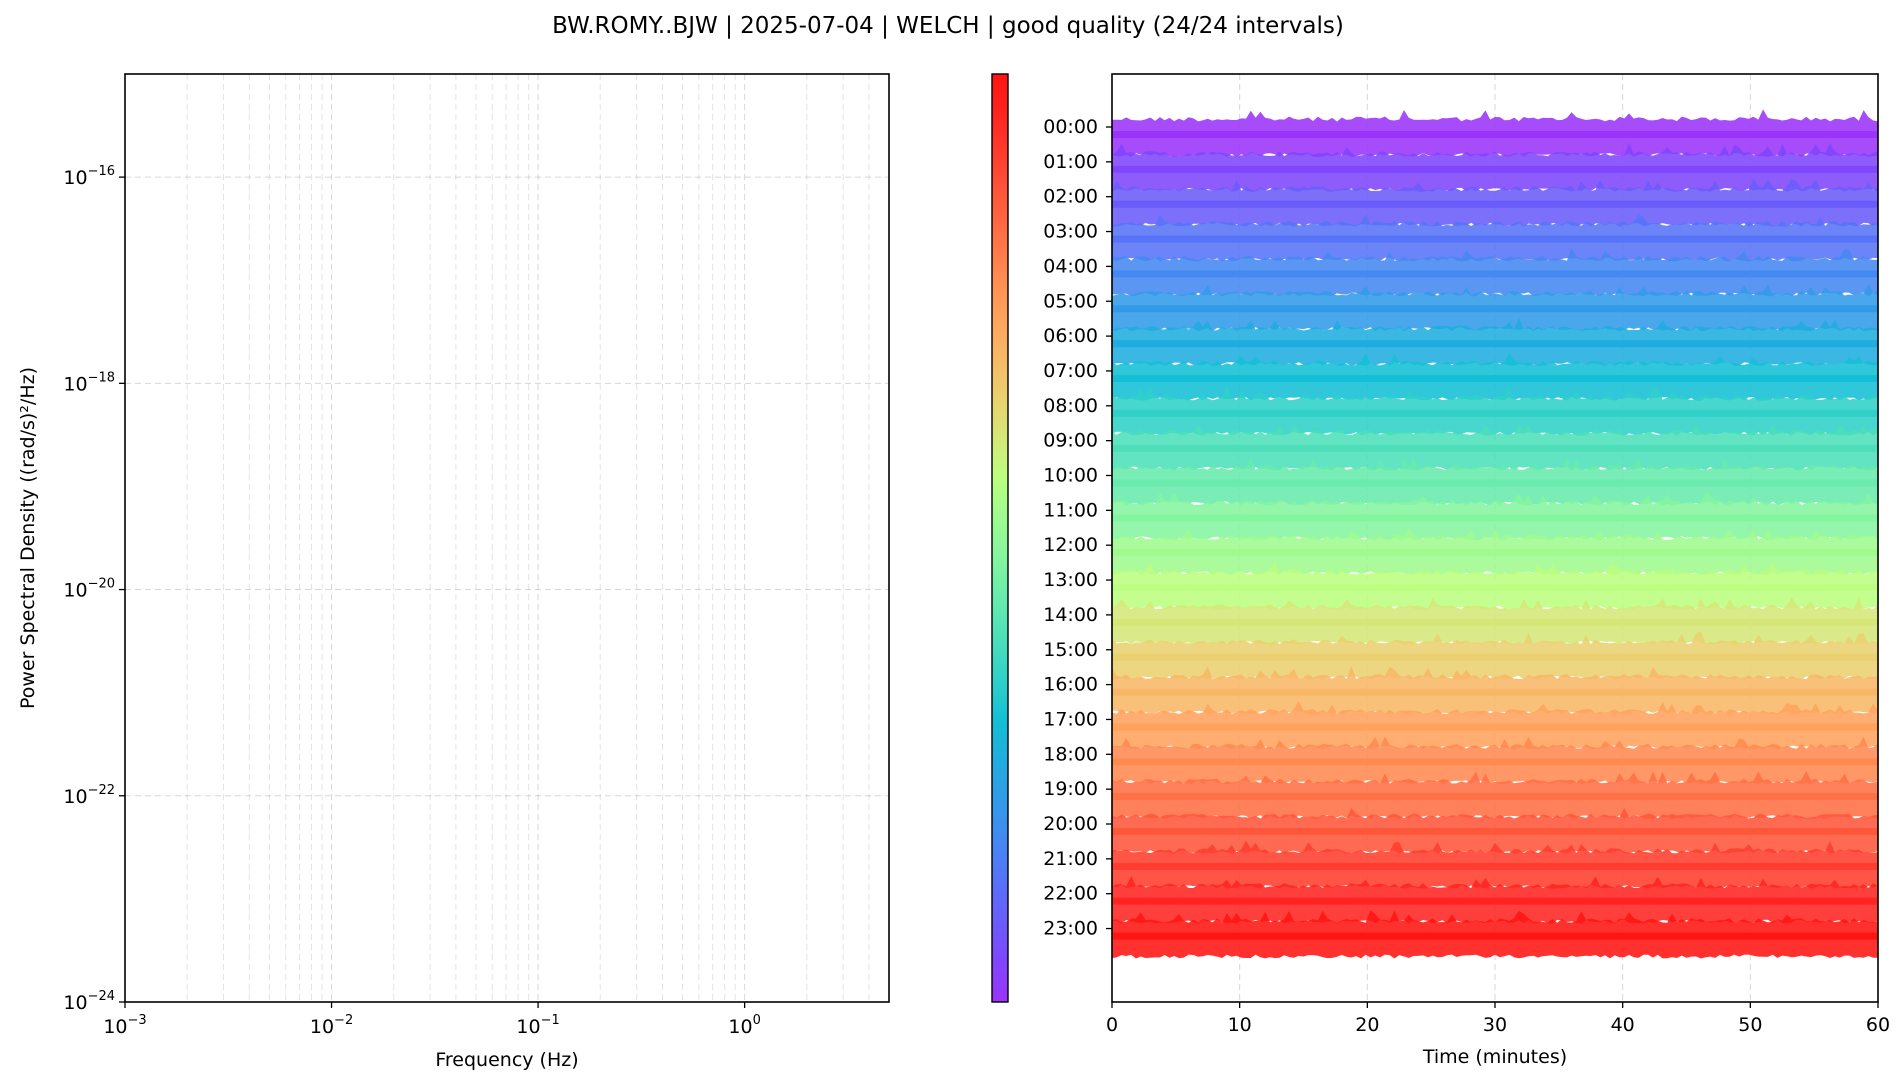  Describe the element at coordinates (1070, 127) in the screenshot. I see `hour-label: 00:00` at that location.